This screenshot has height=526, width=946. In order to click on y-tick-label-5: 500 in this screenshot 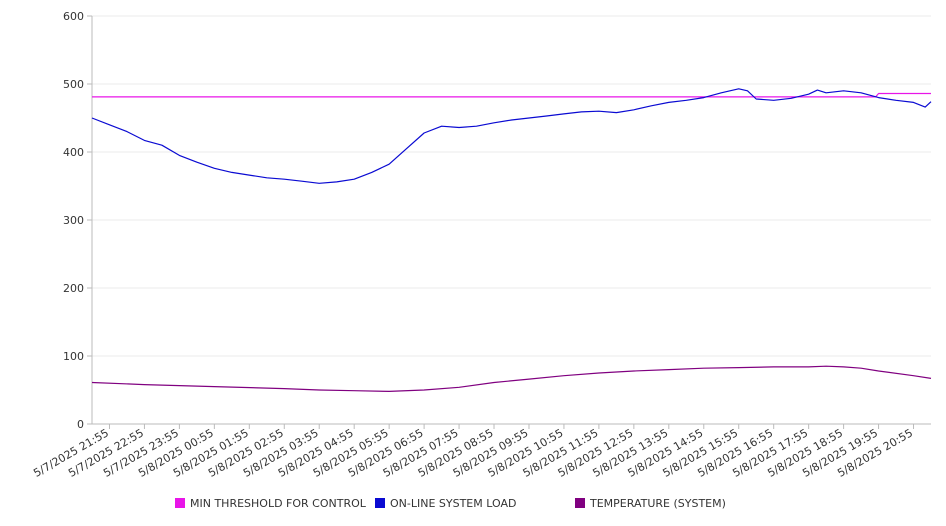, I will do `click(73, 84)`.